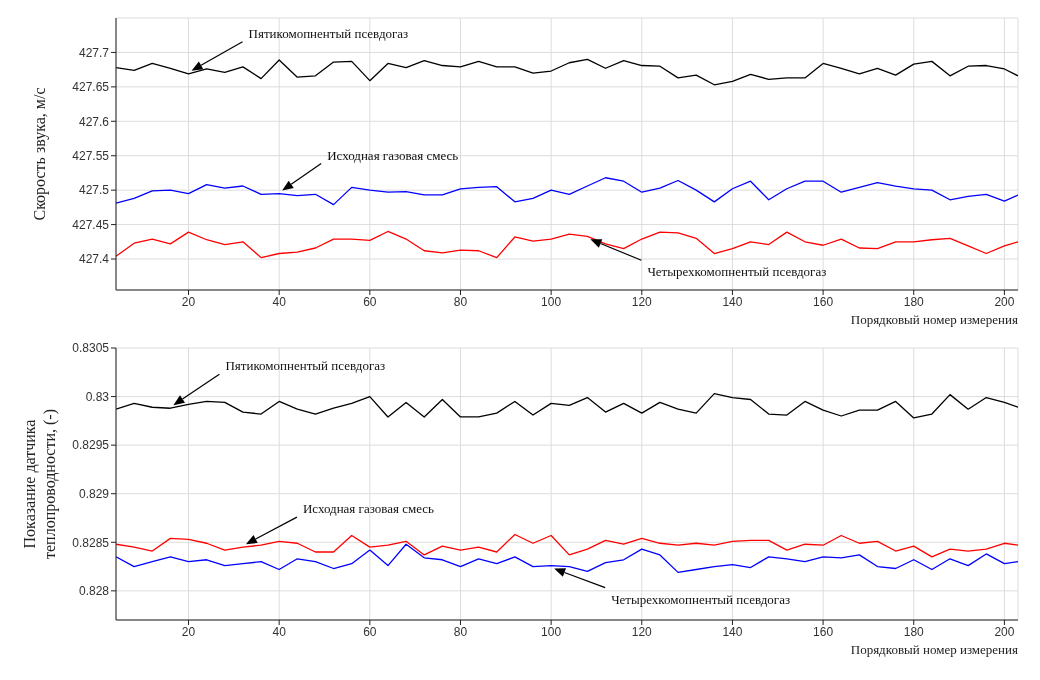 The image size is (1040, 680). What do you see at coordinates (91, 87) in the screenshot?
I see `y-tick-label: 427.65` at bounding box center [91, 87].